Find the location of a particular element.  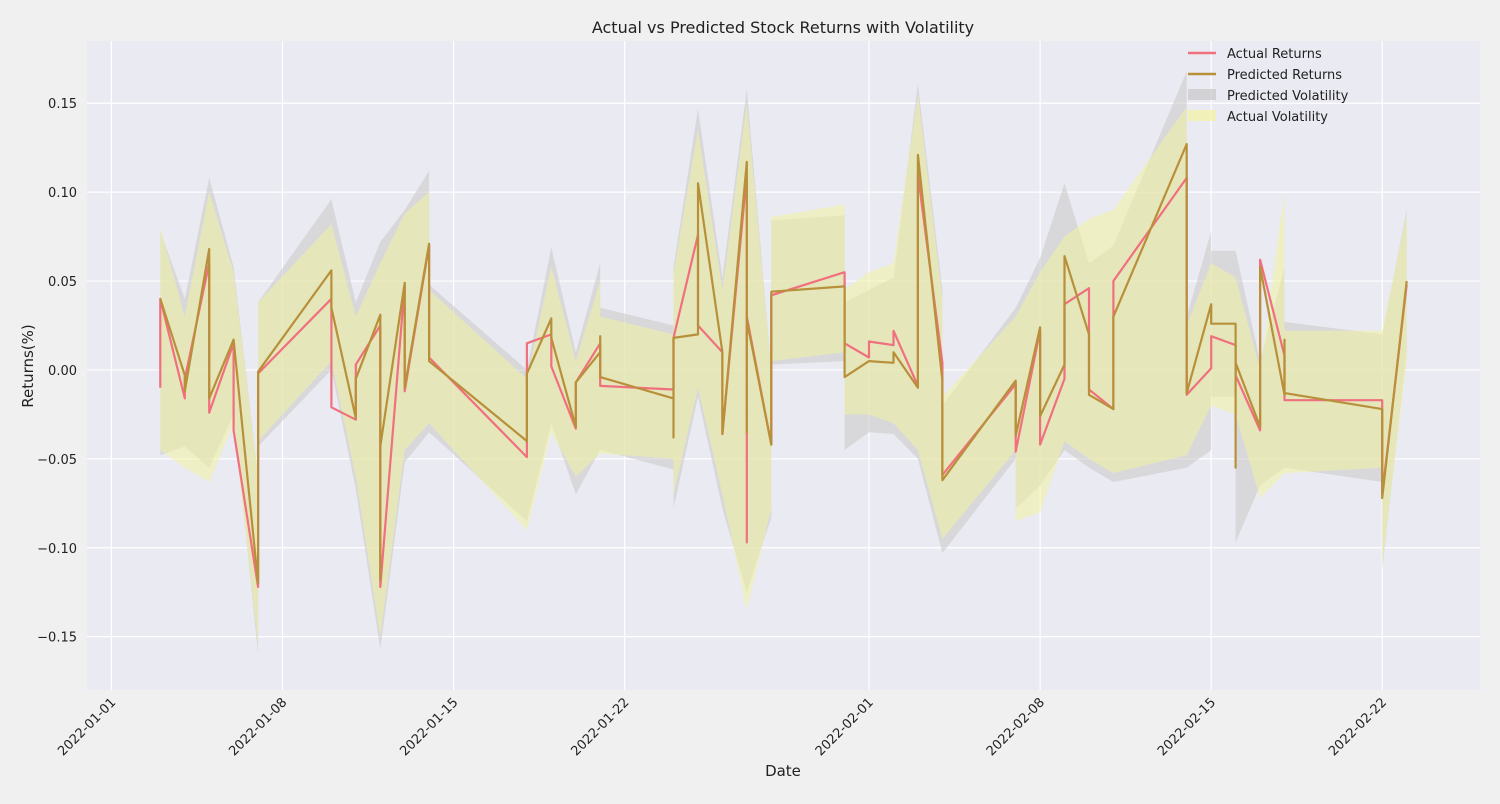

y-axis-ticks: 0.15 0.10 0.05 0.00 −0.05 −0.10 −0.15 is located at coordinates (57, 371).